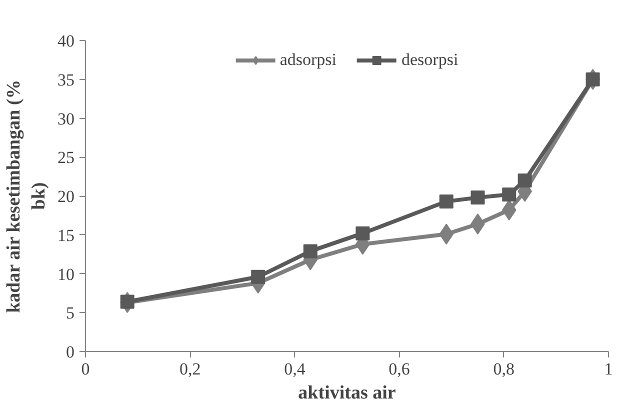 The height and width of the screenshot is (406, 638). I want to click on y-tick-label: 15, so click(66, 235).